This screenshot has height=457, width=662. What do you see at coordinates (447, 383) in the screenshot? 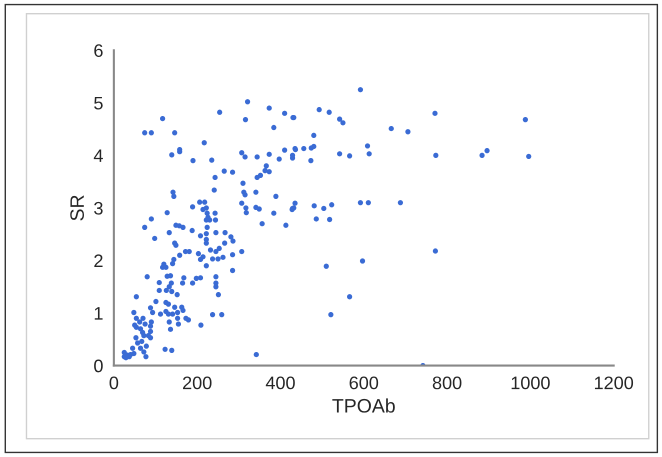
I see `x-tick-label: 800` at bounding box center [447, 383].